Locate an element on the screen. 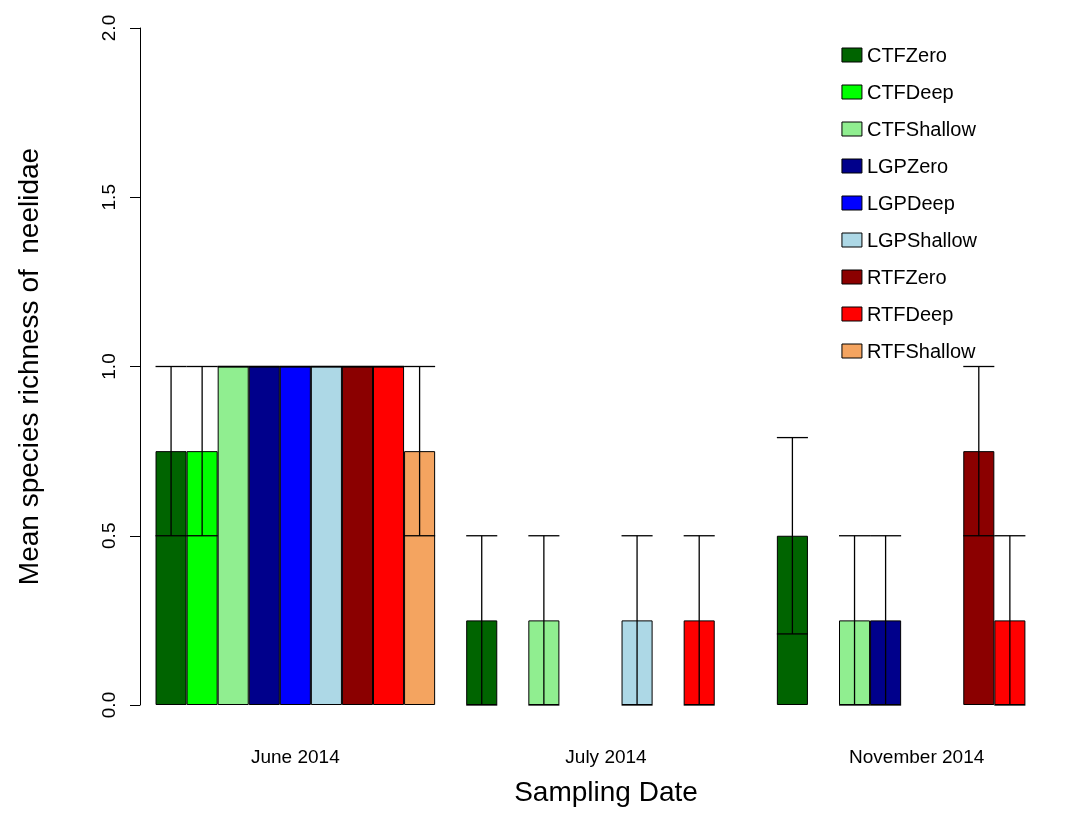  legend-label: LGPShallow is located at coordinates (922, 240).